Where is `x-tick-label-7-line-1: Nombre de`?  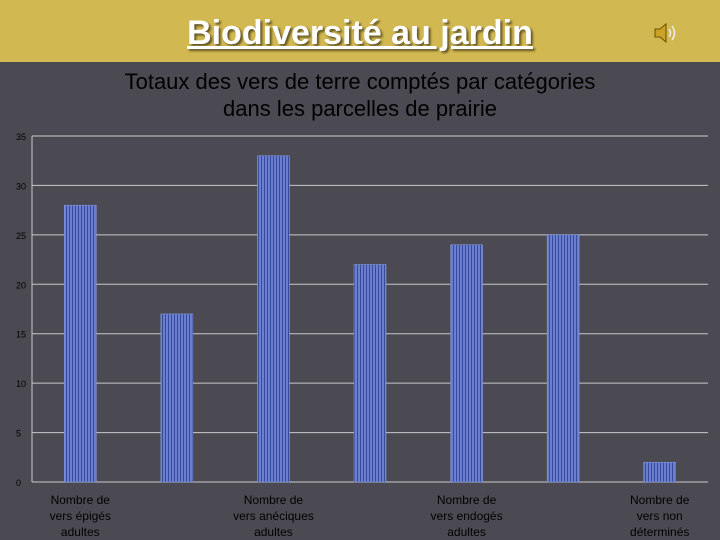
x-tick-label-7-line-1: Nombre de is located at coordinates (660, 500).